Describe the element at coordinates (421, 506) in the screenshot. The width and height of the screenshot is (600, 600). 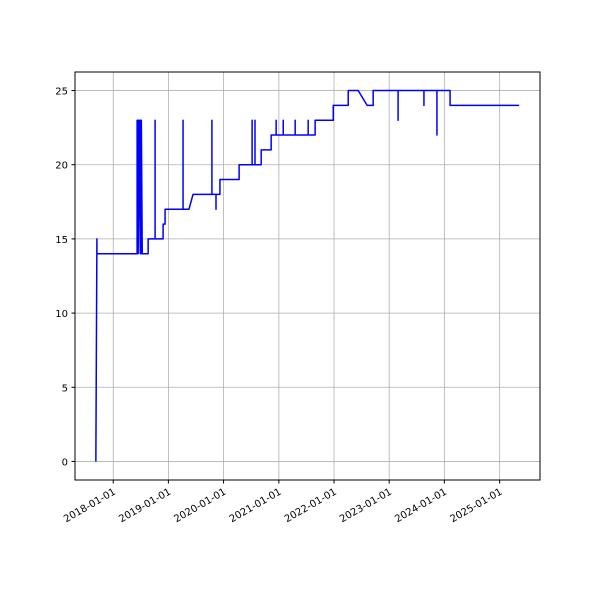
I see `x-tick-label: 2024-01-01` at that location.